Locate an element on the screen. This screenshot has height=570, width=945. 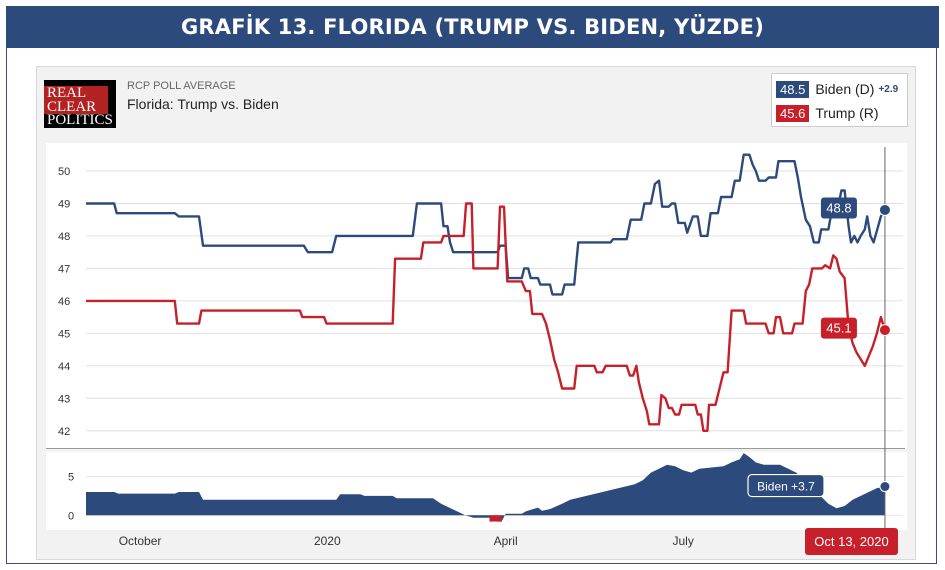
legend-value-biden: 48.5 is located at coordinates (793, 89).